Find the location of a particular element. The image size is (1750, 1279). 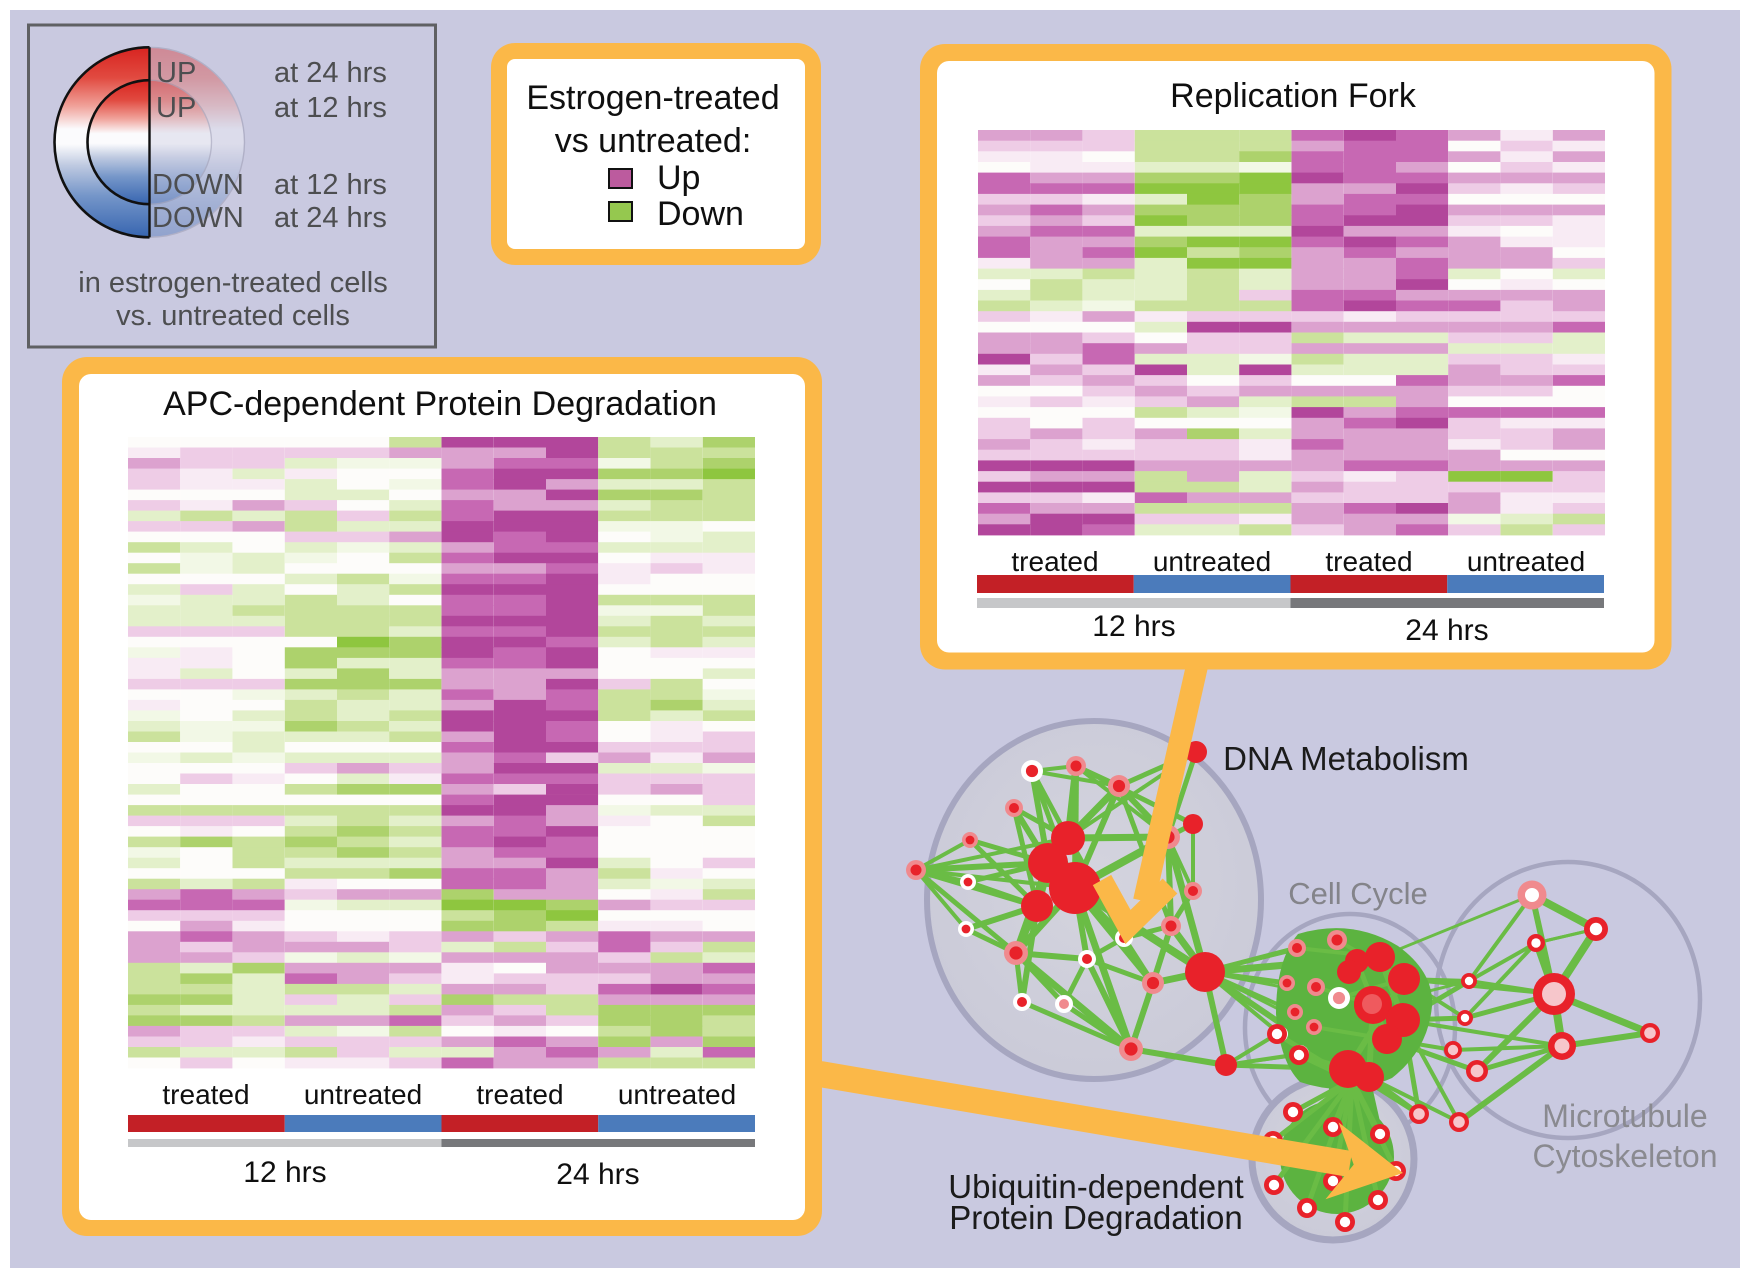

svg-text: Ubiquitin-dependent is located at coordinates (1095, 1186).